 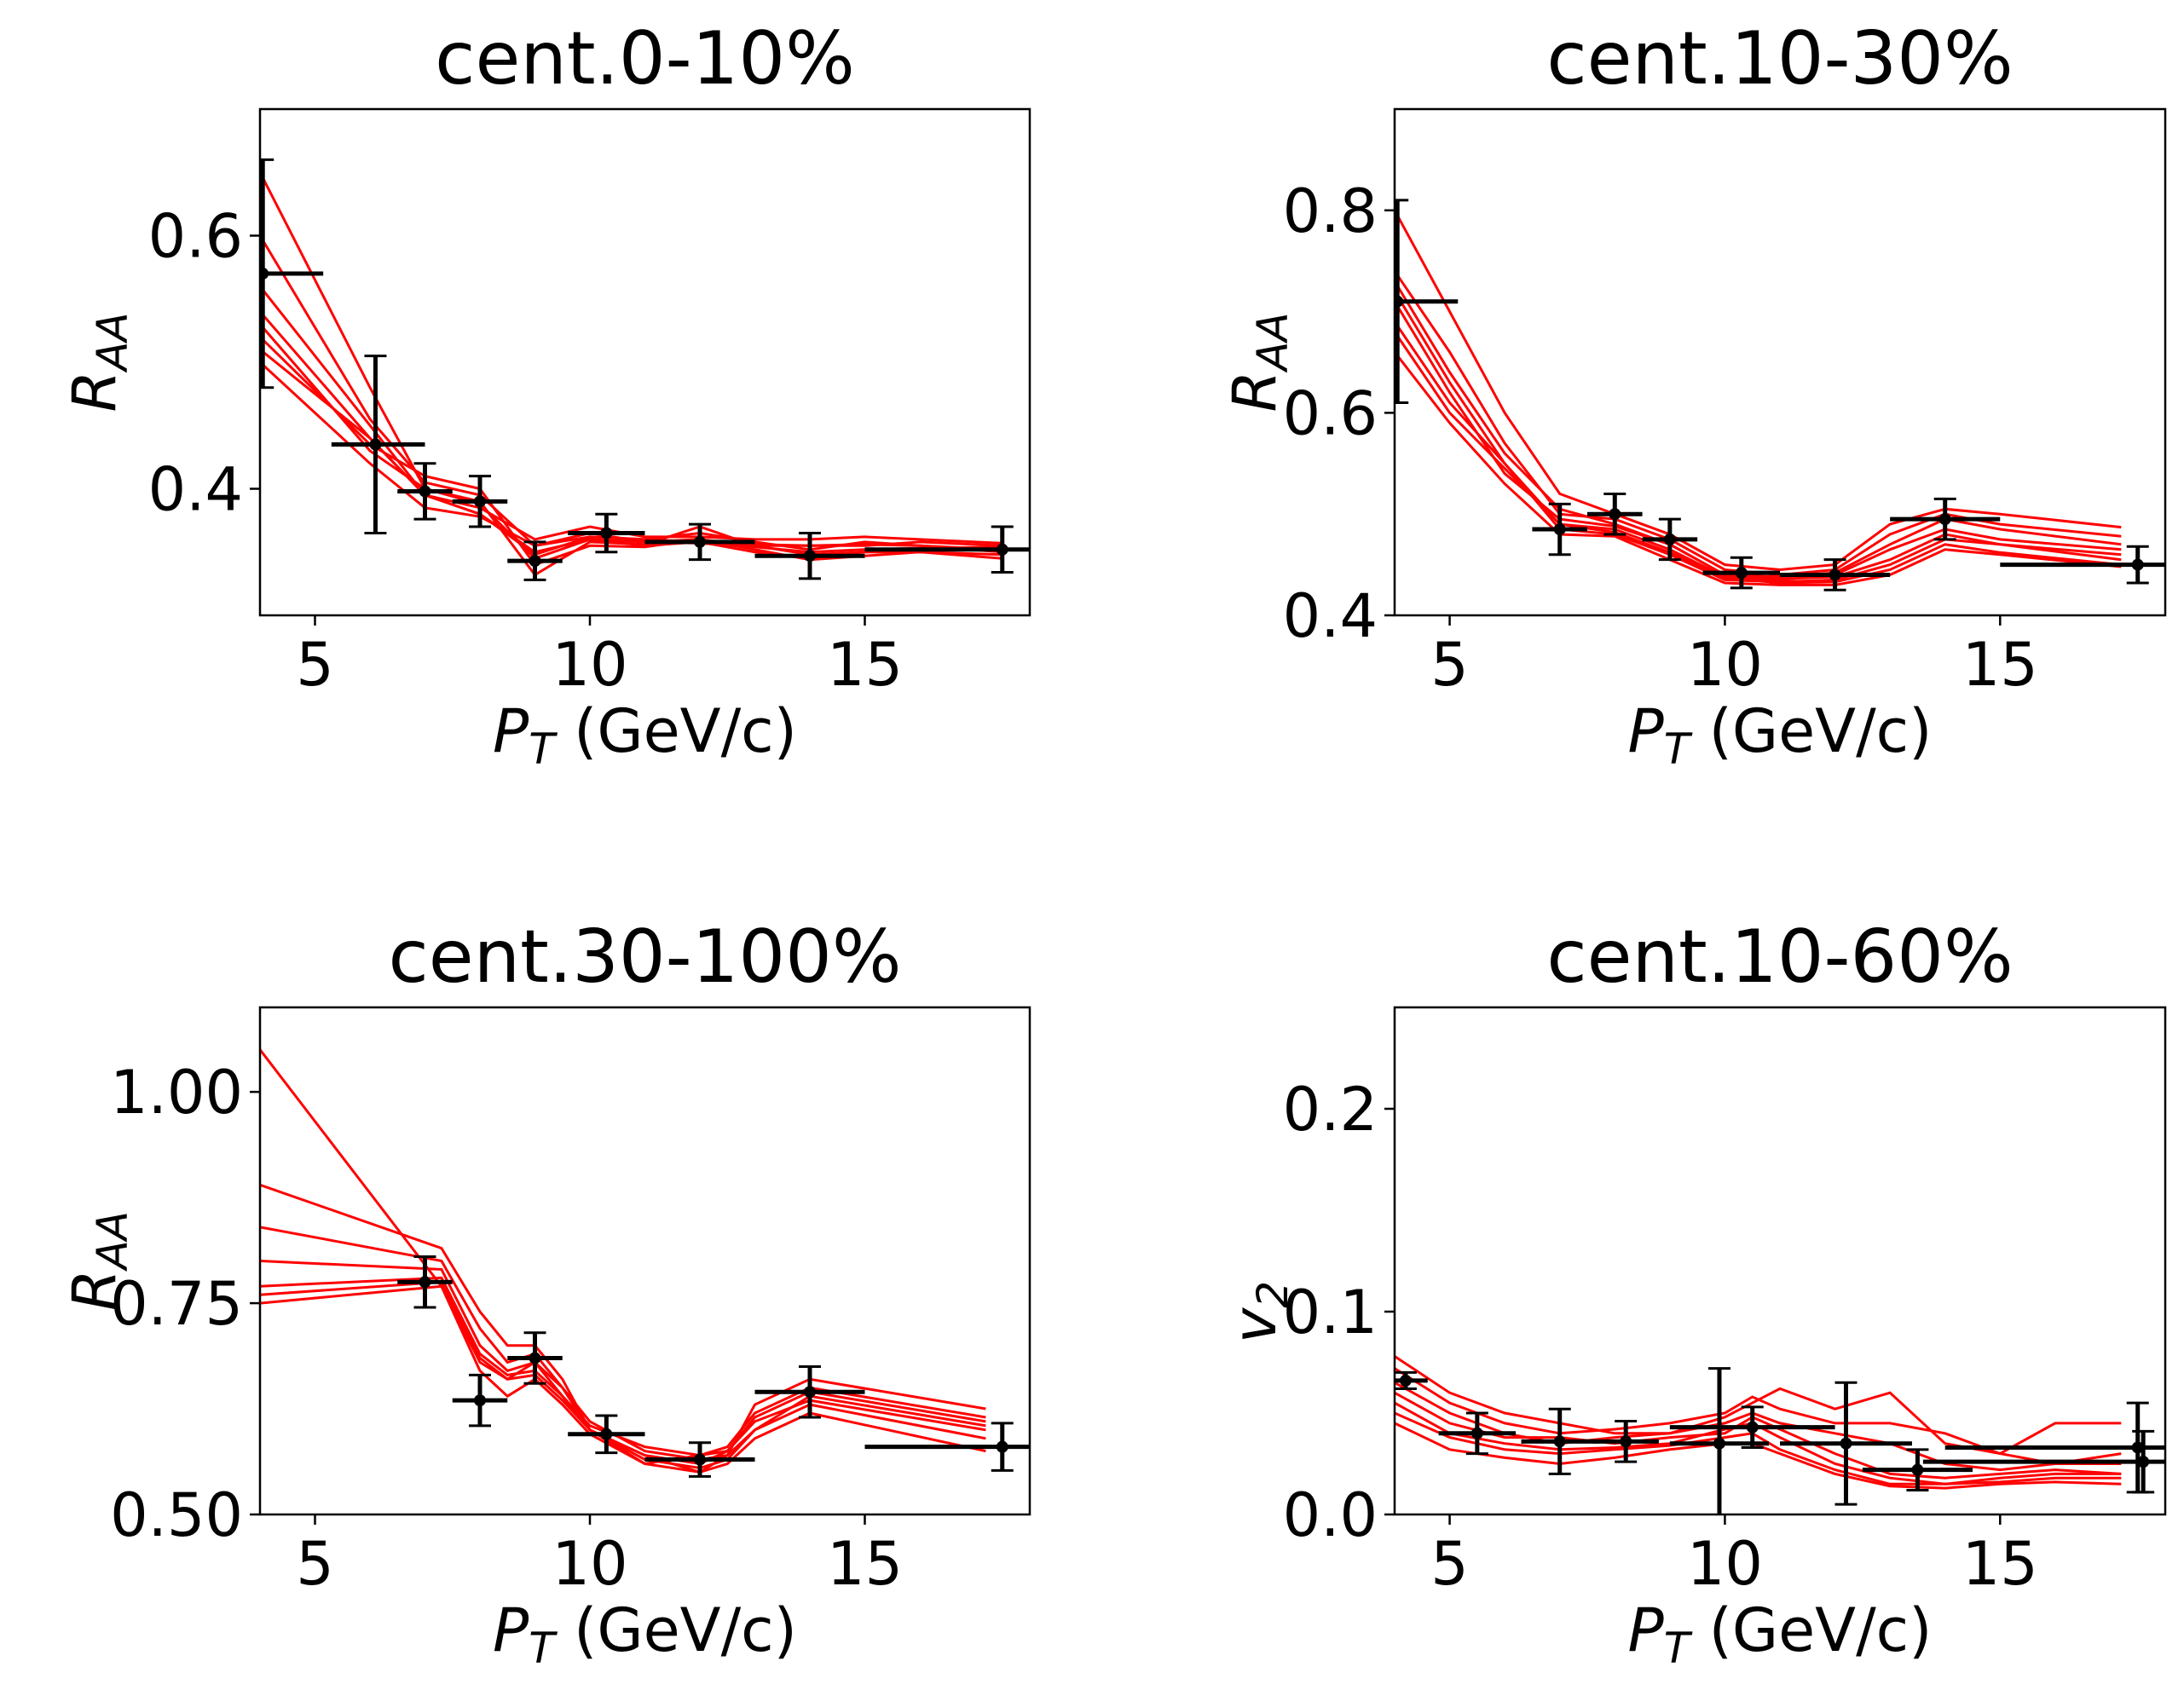 What do you see at coordinates (1255, 1325) in the screenshot?
I see `y-axis-label-main: v` at bounding box center [1255, 1325].